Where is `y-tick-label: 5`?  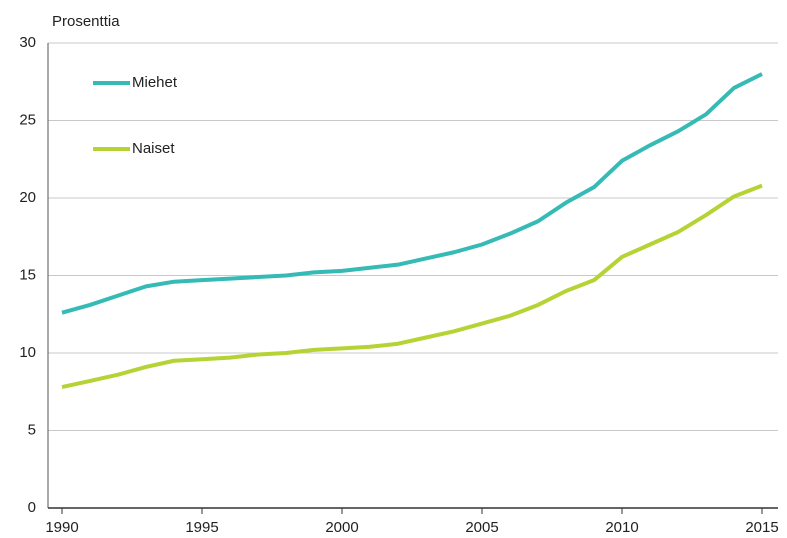
y-tick-label: 5 is located at coordinates (32, 429).